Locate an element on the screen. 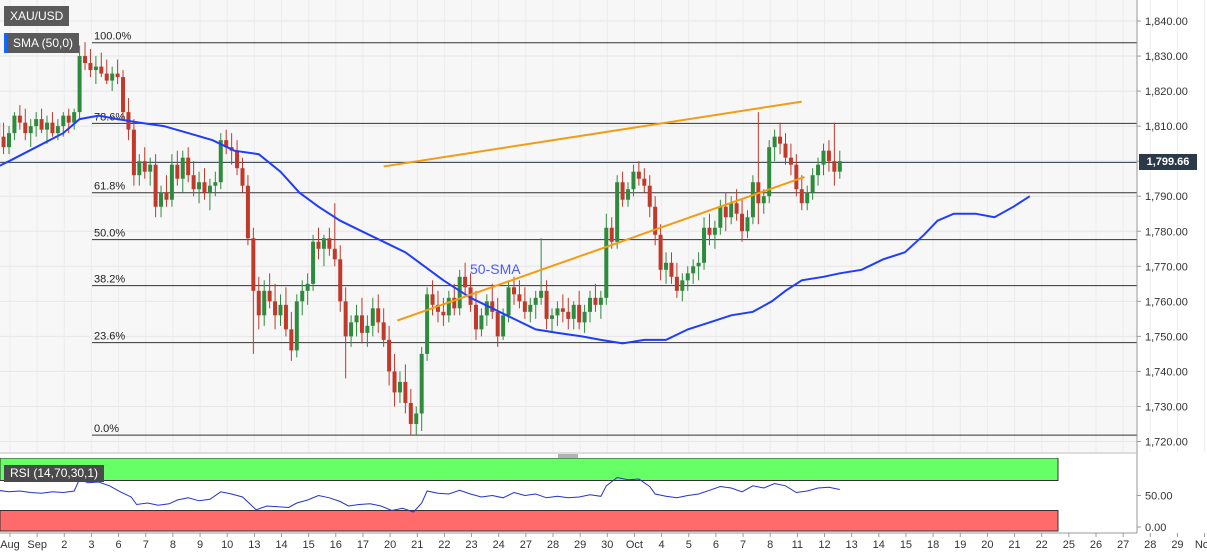 The image size is (1207, 555). sma-indicator-label: SMA (50,0) is located at coordinates (42, 43).